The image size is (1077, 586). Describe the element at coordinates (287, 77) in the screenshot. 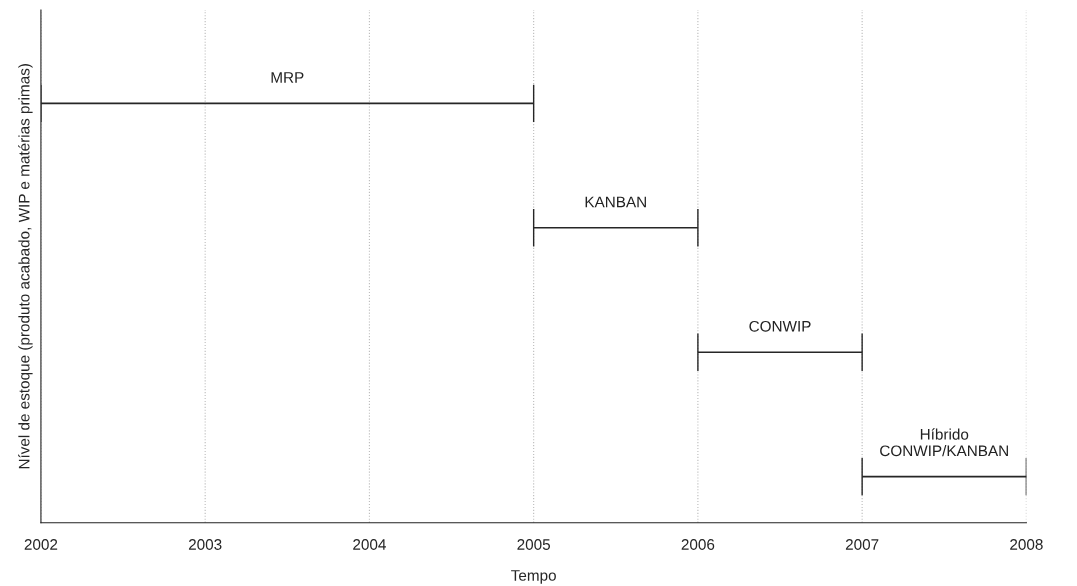

I see `y-tick-label: MRP` at that location.